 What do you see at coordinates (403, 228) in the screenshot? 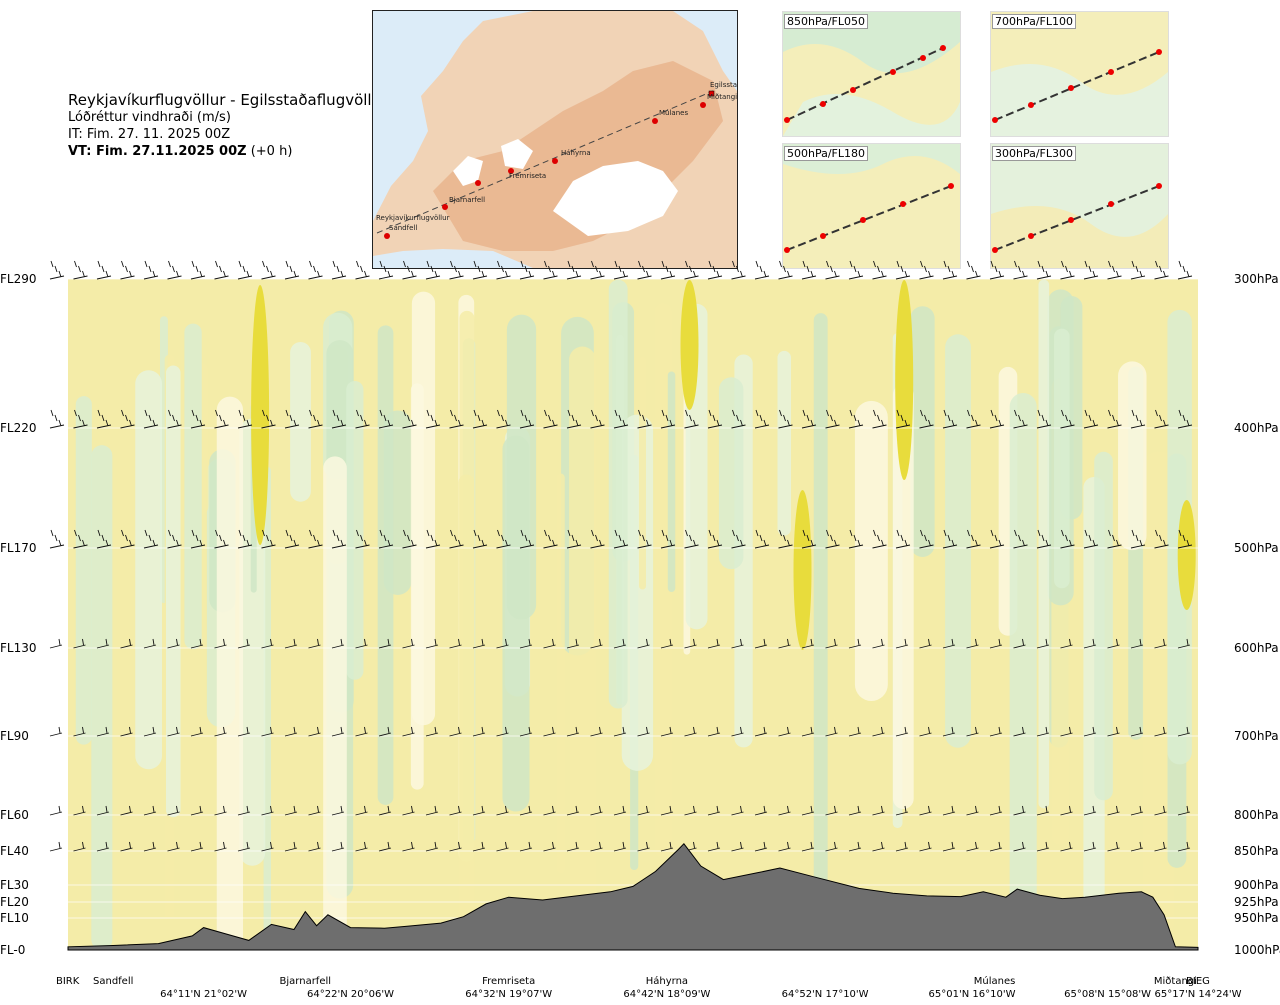
I see `map-label-sandfell: Sandfell` at bounding box center [403, 228].